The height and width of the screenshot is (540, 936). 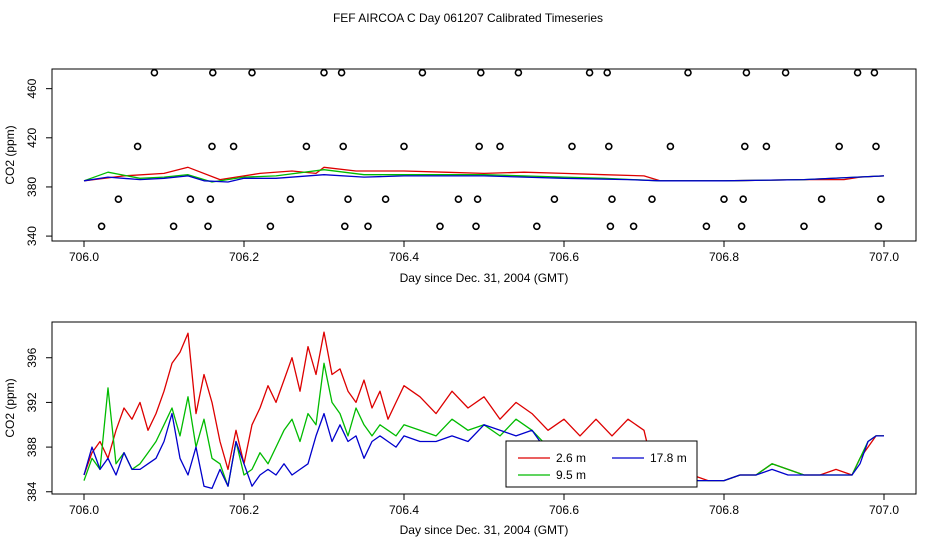 I want to click on top-y-axis: 340 380 420 460, so click(x=38, y=162).